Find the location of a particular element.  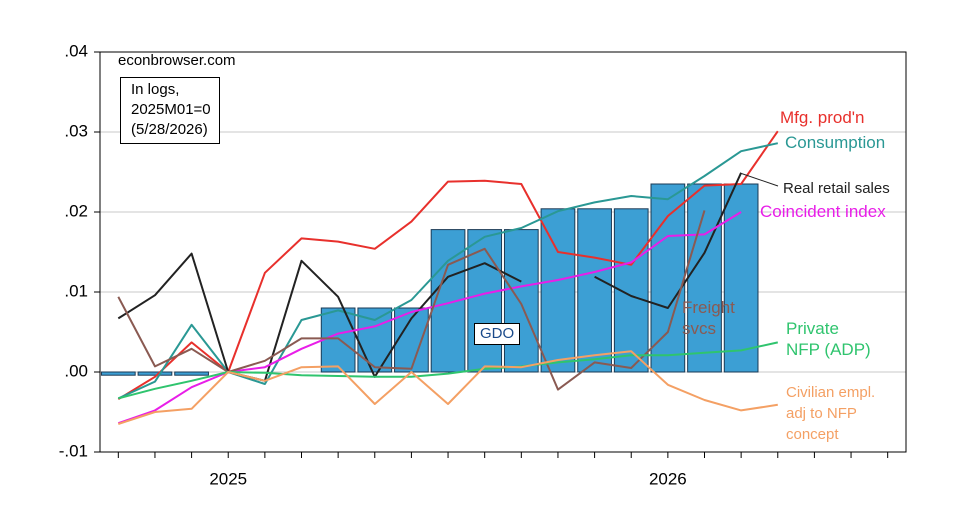

series-label: Real retail sales is located at coordinates (836, 188).